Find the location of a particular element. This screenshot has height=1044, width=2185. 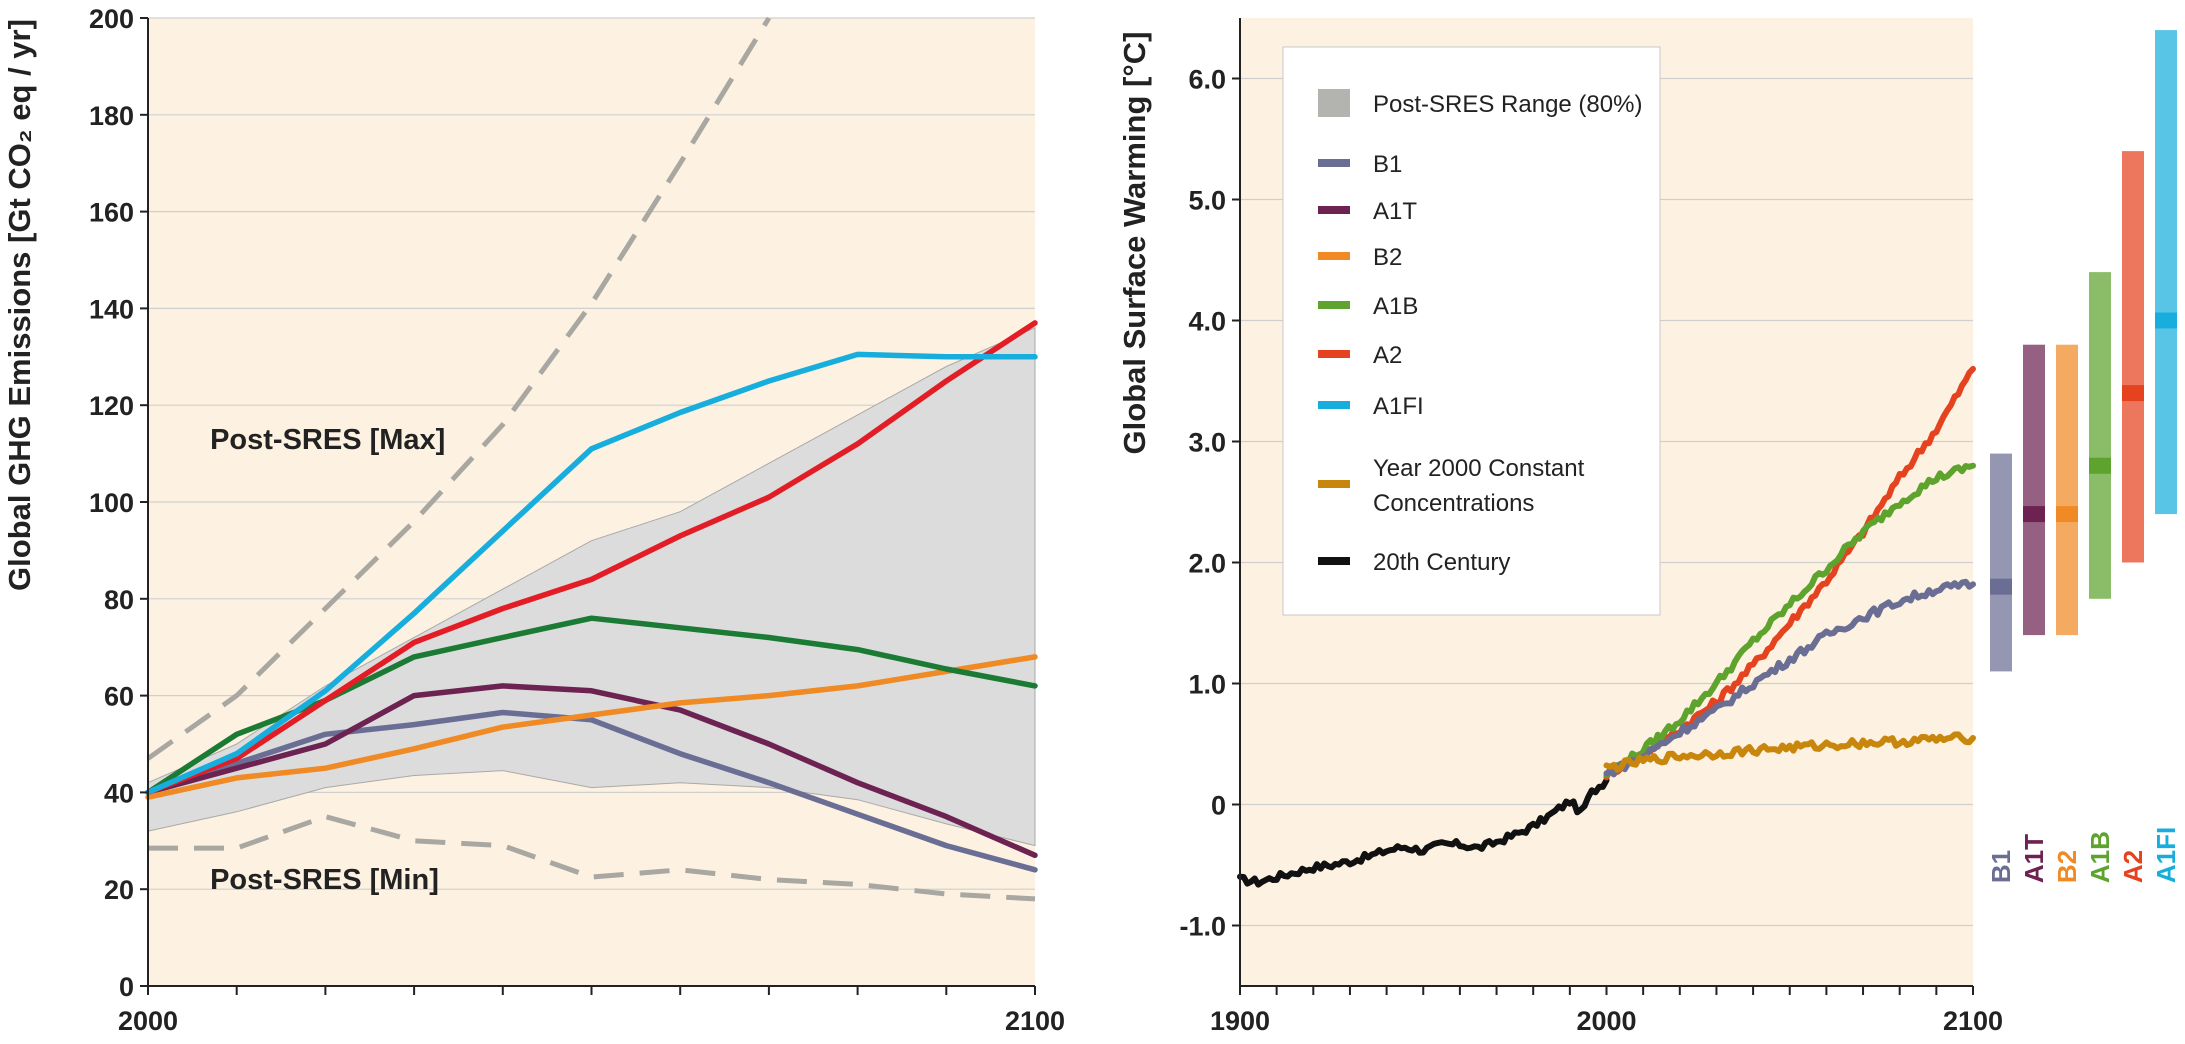

range-bar-a1t is located at coordinates (2034, 490).